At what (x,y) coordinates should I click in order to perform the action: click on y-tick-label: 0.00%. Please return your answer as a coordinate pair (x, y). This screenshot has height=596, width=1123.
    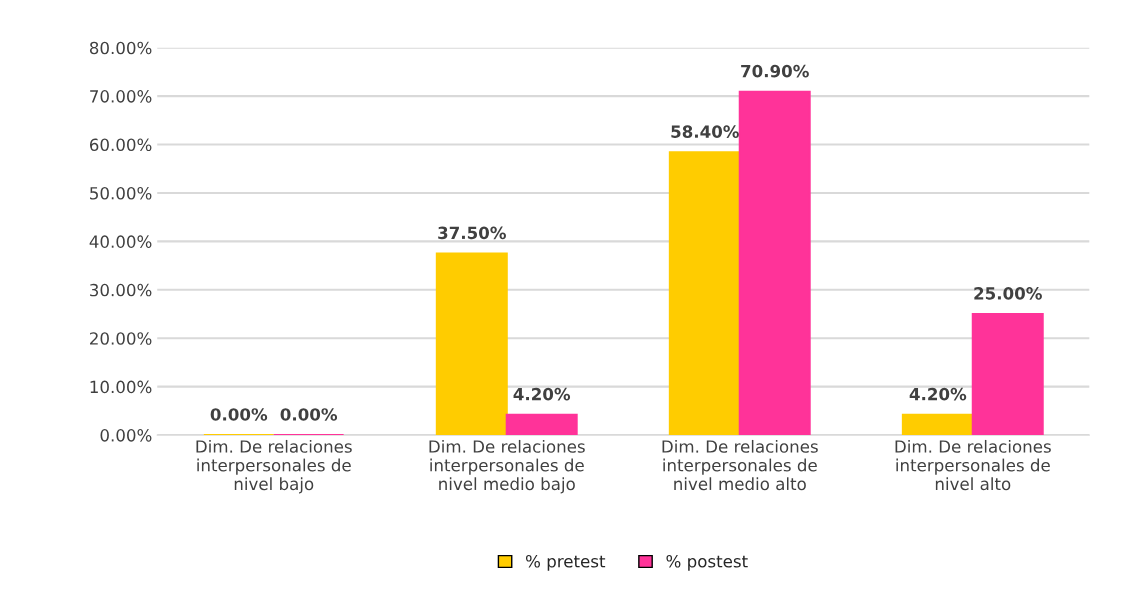
    Looking at the image, I should click on (126, 435).